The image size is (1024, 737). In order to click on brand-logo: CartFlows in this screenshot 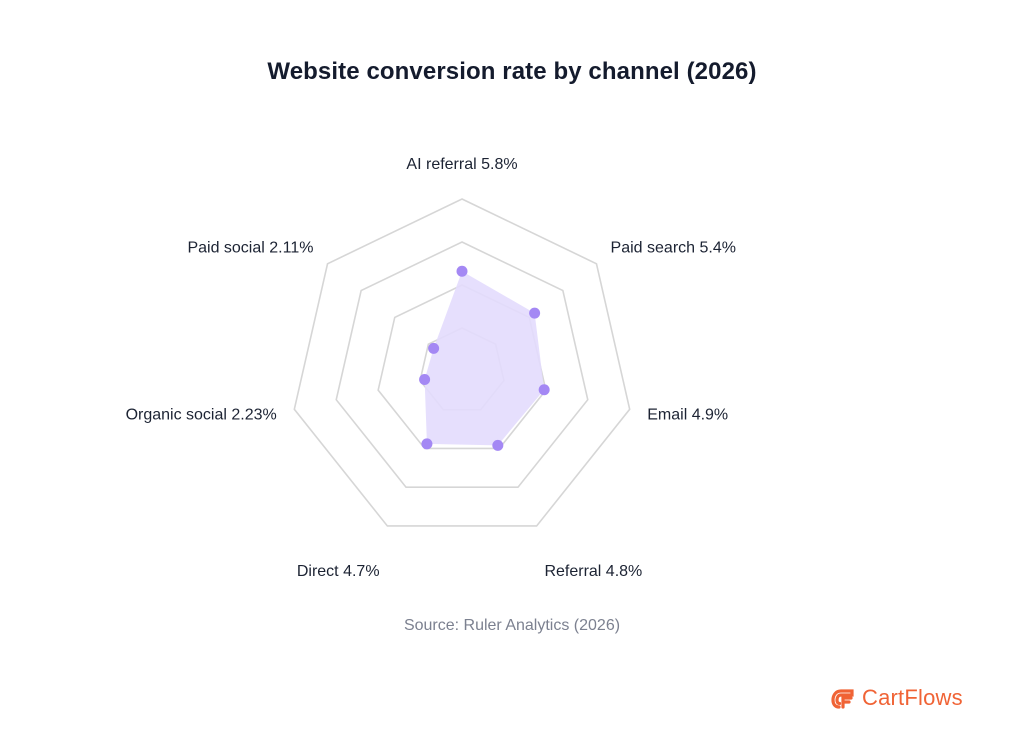, I will do `click(896, 698)`.